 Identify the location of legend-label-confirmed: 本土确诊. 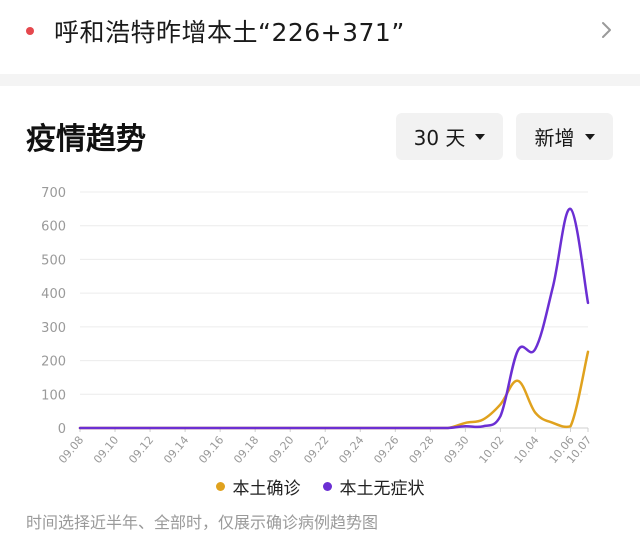
(266, 489).